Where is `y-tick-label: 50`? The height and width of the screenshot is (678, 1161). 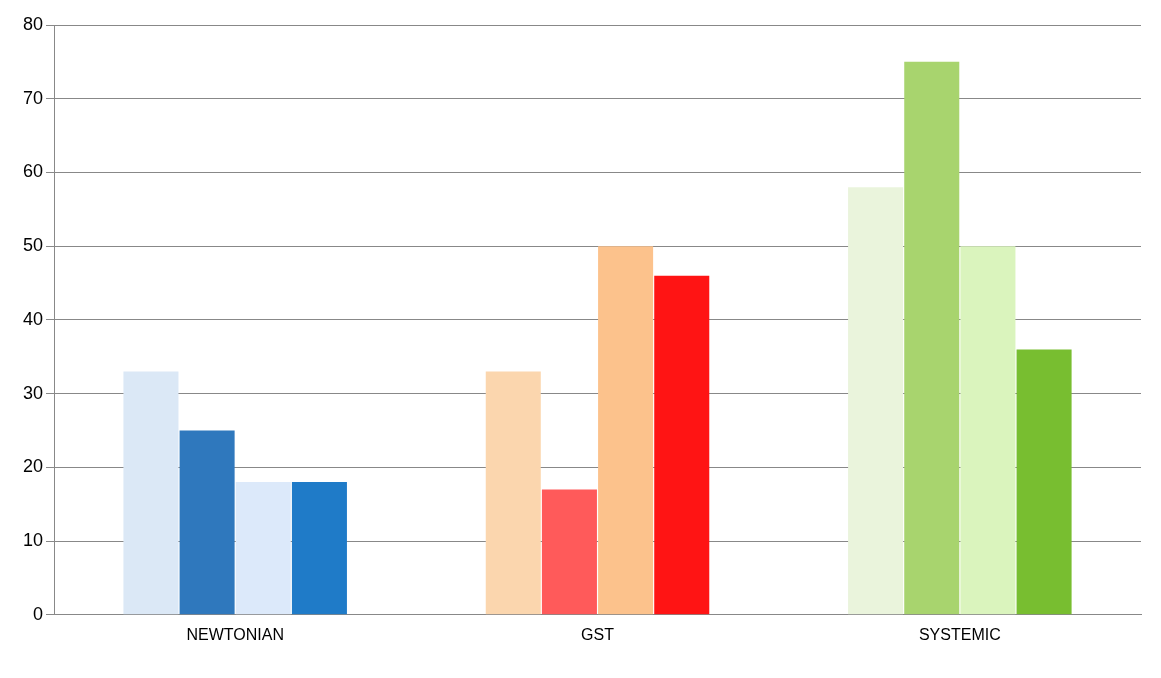
y-tick-label: 50 is located at coordinates (33, 245).